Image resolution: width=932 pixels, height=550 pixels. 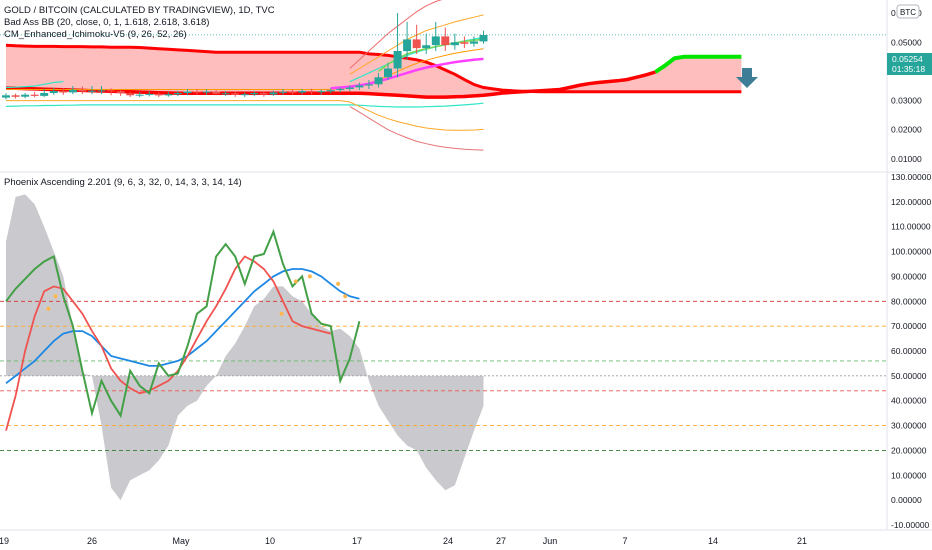 I want to click on red-series-line, so click(x=168, y=343).